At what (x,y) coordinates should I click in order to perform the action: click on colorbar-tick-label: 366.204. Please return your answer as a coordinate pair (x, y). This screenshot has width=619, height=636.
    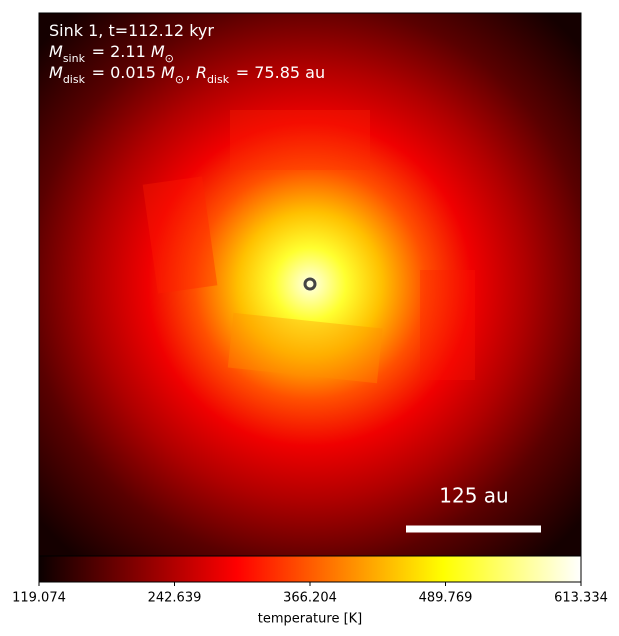
    Looking at the image, I should click on (310, 598).